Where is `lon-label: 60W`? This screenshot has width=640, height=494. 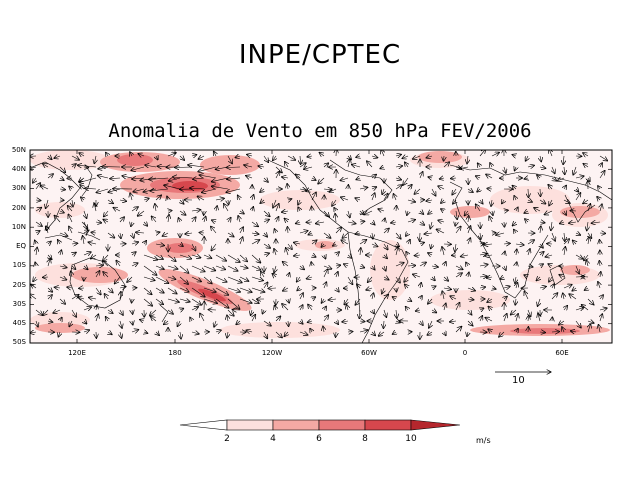 lon-label: 60W is located at coordinates (369, 353).